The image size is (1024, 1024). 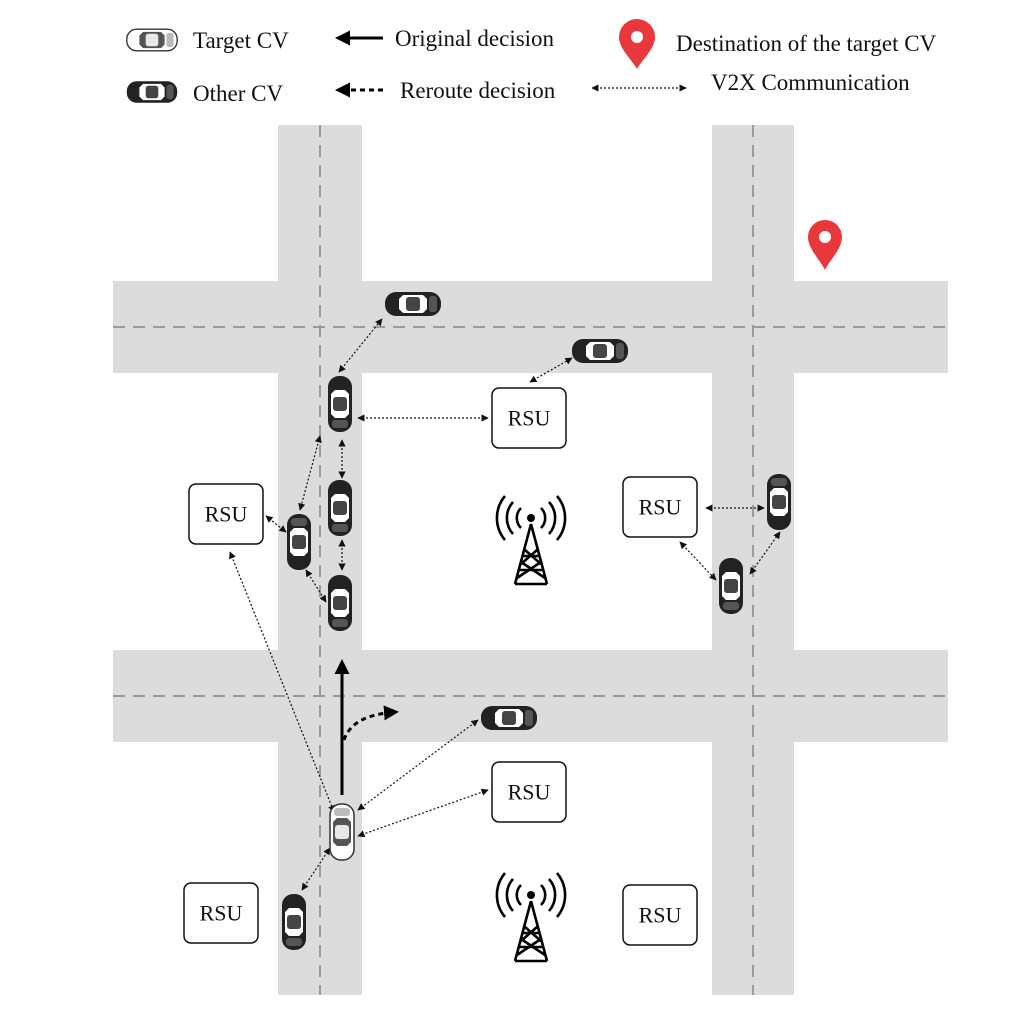 What do you see at coordinates (810, 82) in the screenshot?
I see `legend-v2x-label: V2X Communication` at bounding box center [810, 82].